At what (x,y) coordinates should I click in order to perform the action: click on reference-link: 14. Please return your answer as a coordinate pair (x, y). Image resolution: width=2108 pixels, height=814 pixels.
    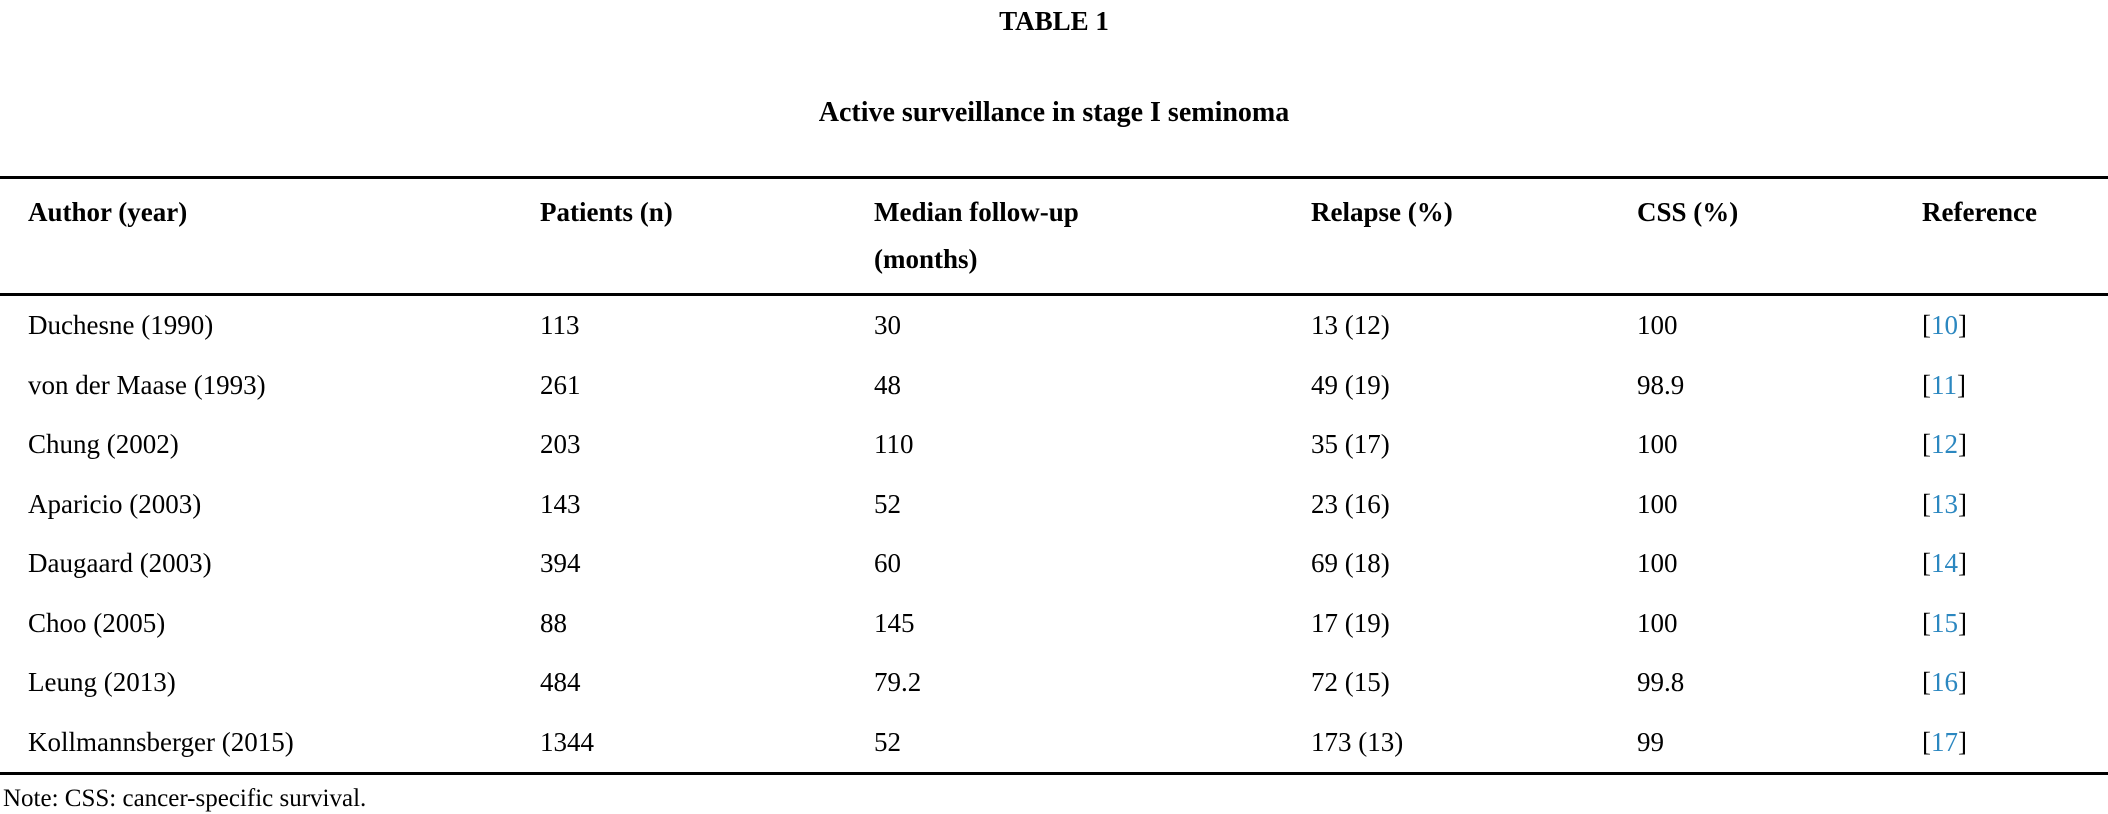
    Looking at the image, I should click on (1944, 563).